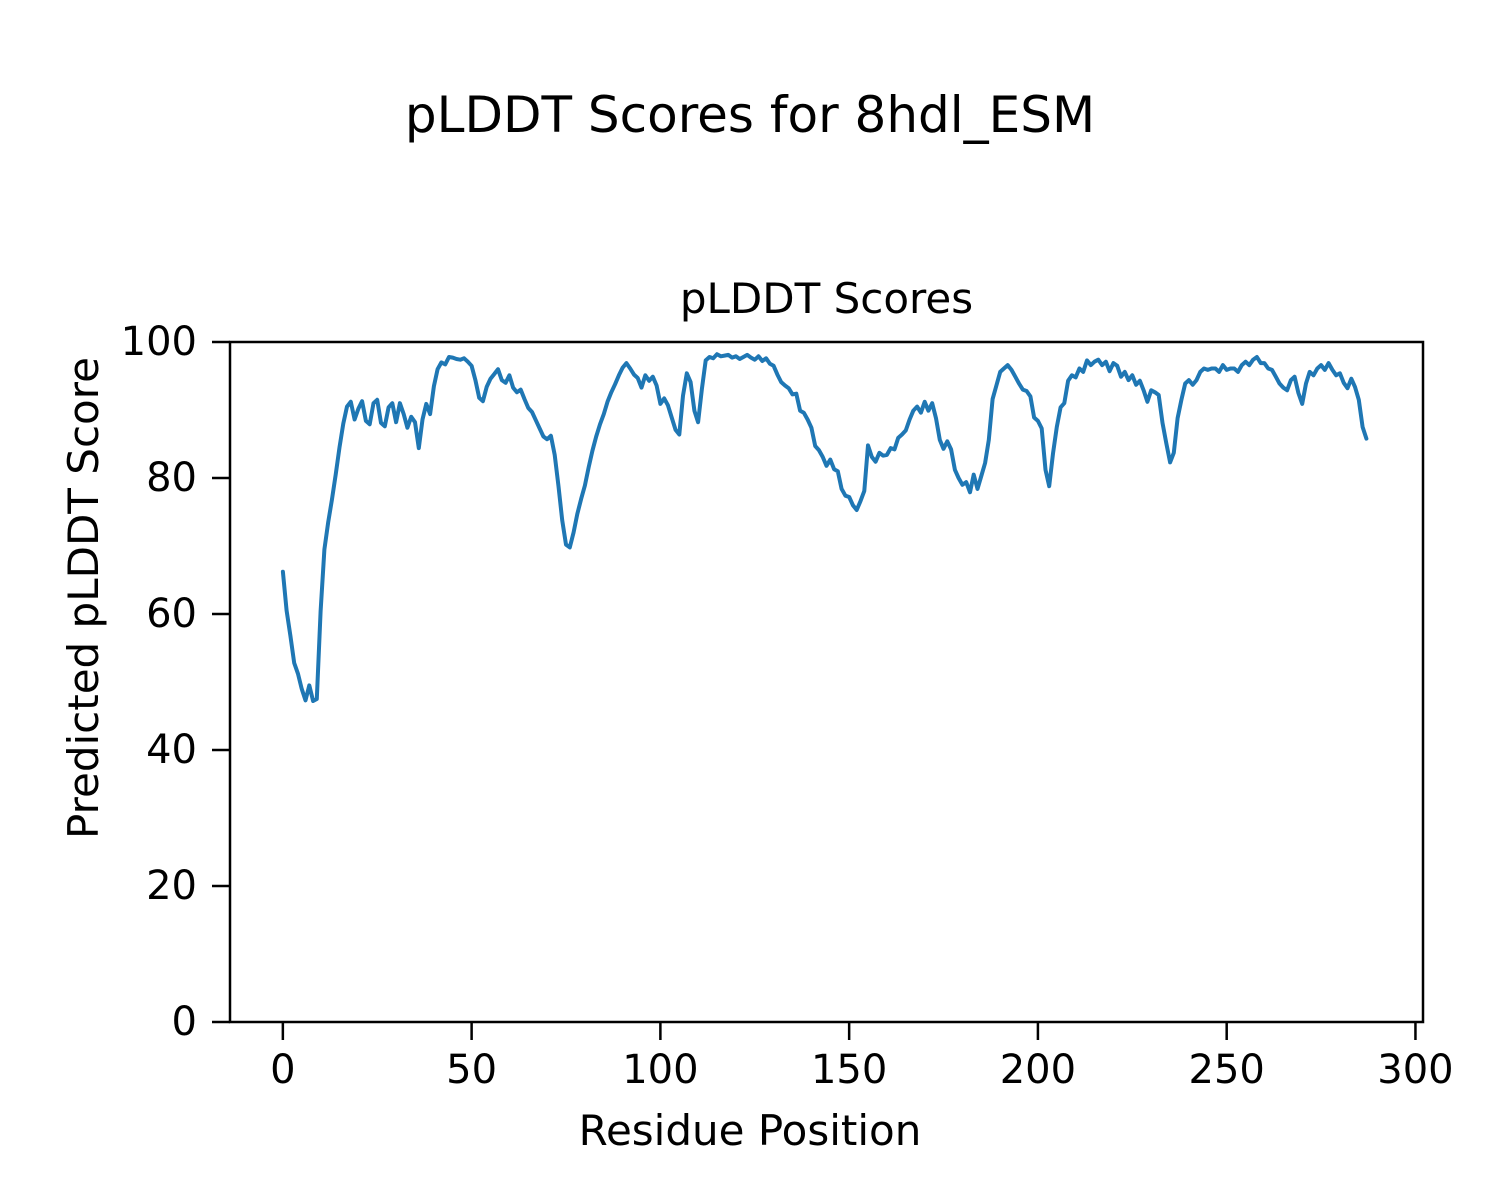 The image size is (1500, 1200). What do you see at coordinates (171, 750) in the screenshot?
I see `y-tick-label: 40` at bounding box center [171, 750].